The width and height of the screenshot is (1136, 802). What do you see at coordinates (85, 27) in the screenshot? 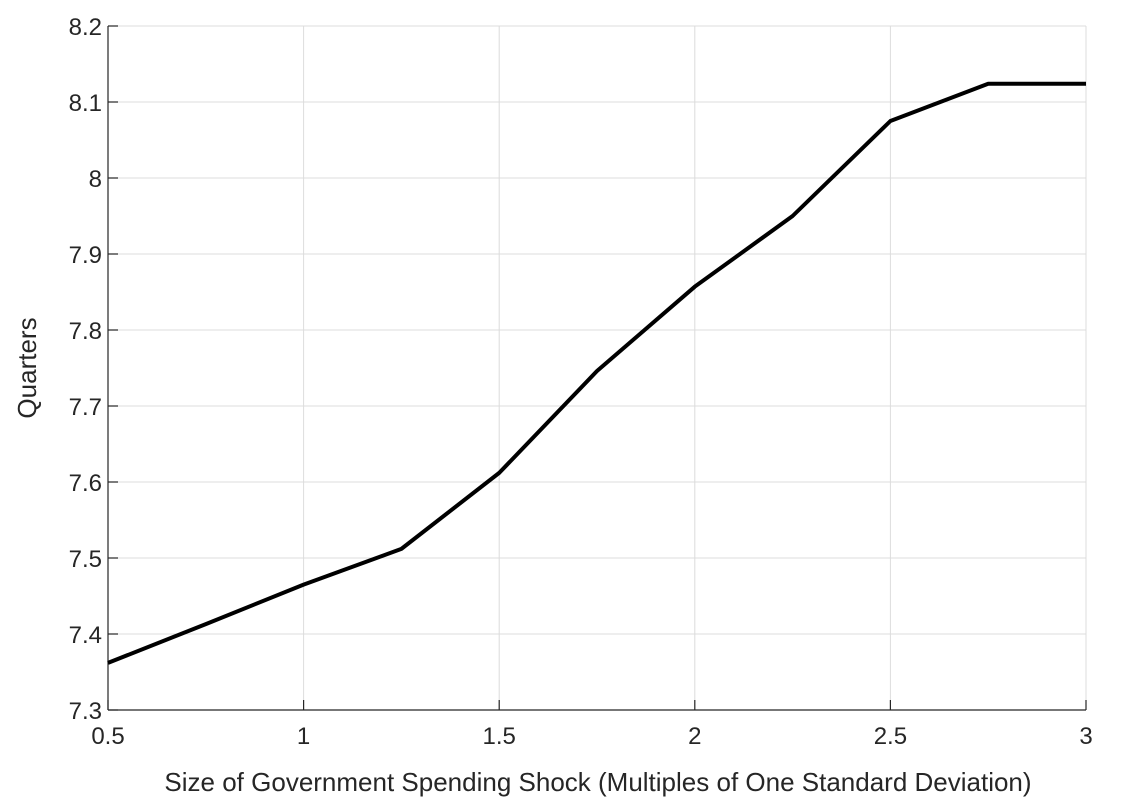
I see `y-tick-label: 8.2` at bounding box center [85, 27].